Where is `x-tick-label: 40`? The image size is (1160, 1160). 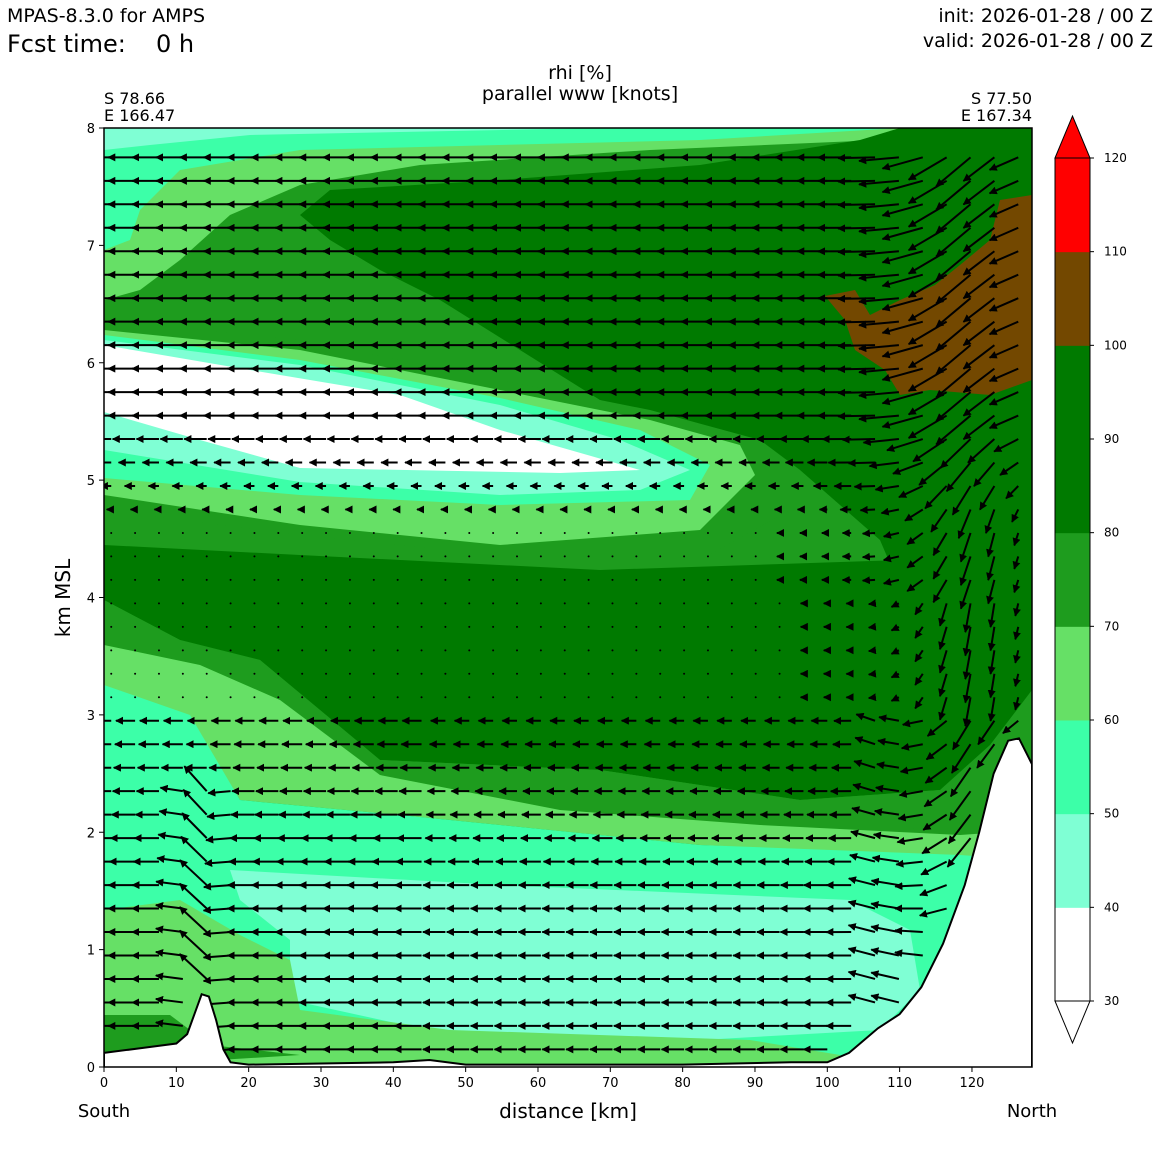 x-tick-label: 40 is located at coordinates (393, 1083).